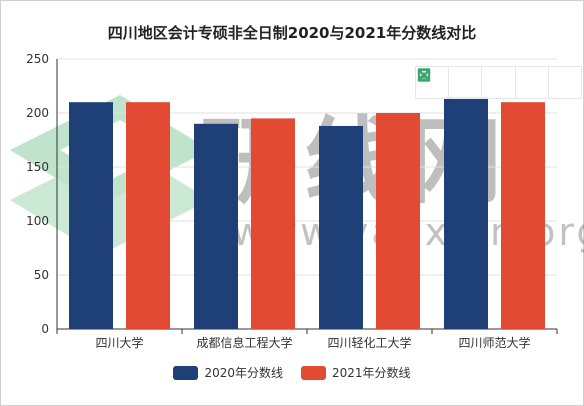 The image size is (584, 406). I want to click on legend-swatch-2021, so click(313, 372).